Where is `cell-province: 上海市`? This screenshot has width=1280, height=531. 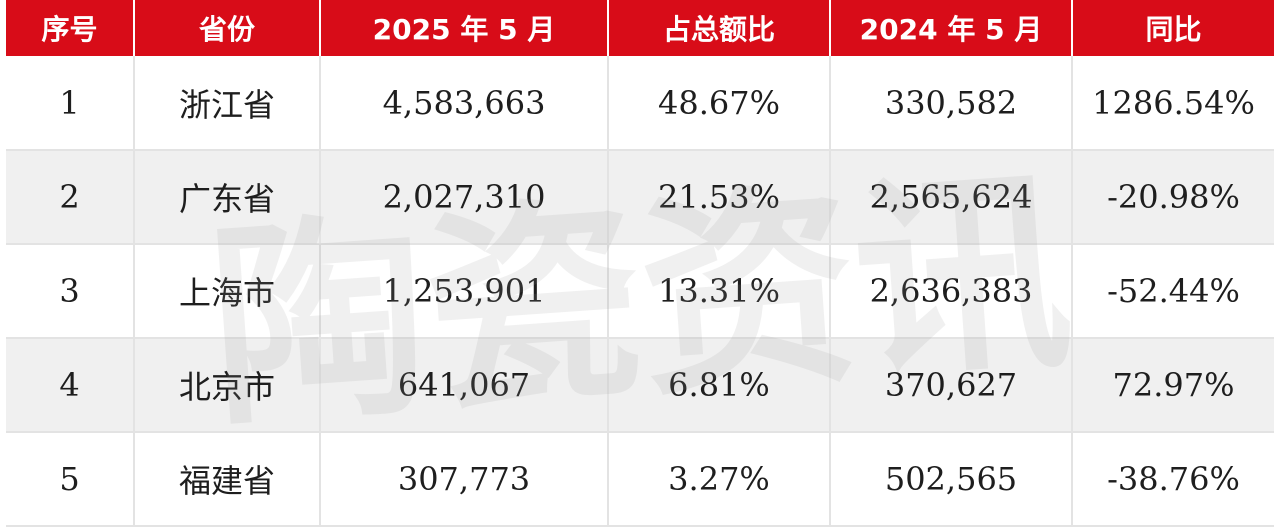
cell-province: 上海市 is located at coordinates (226, 291).